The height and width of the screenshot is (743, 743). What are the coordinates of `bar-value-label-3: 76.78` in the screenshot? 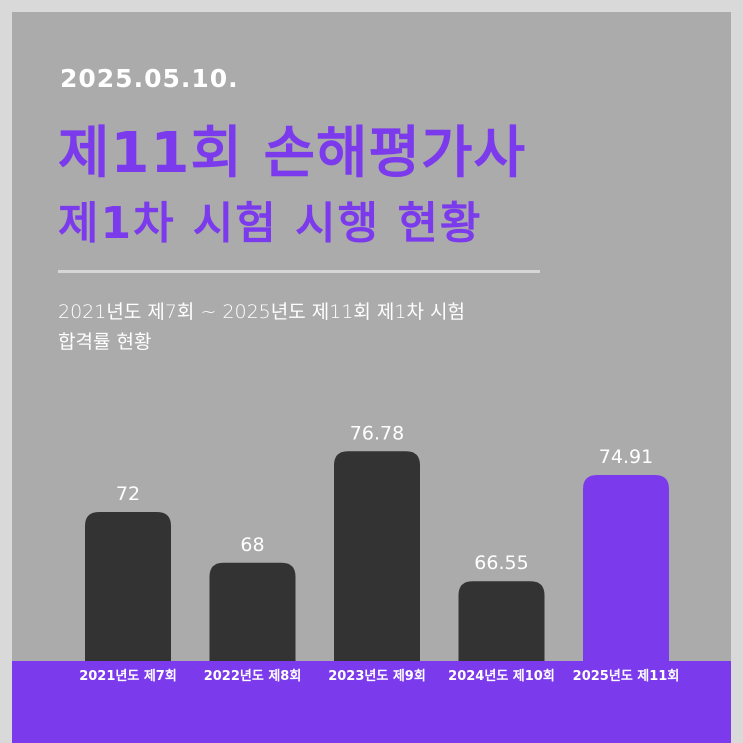 It's located at (377, 433).